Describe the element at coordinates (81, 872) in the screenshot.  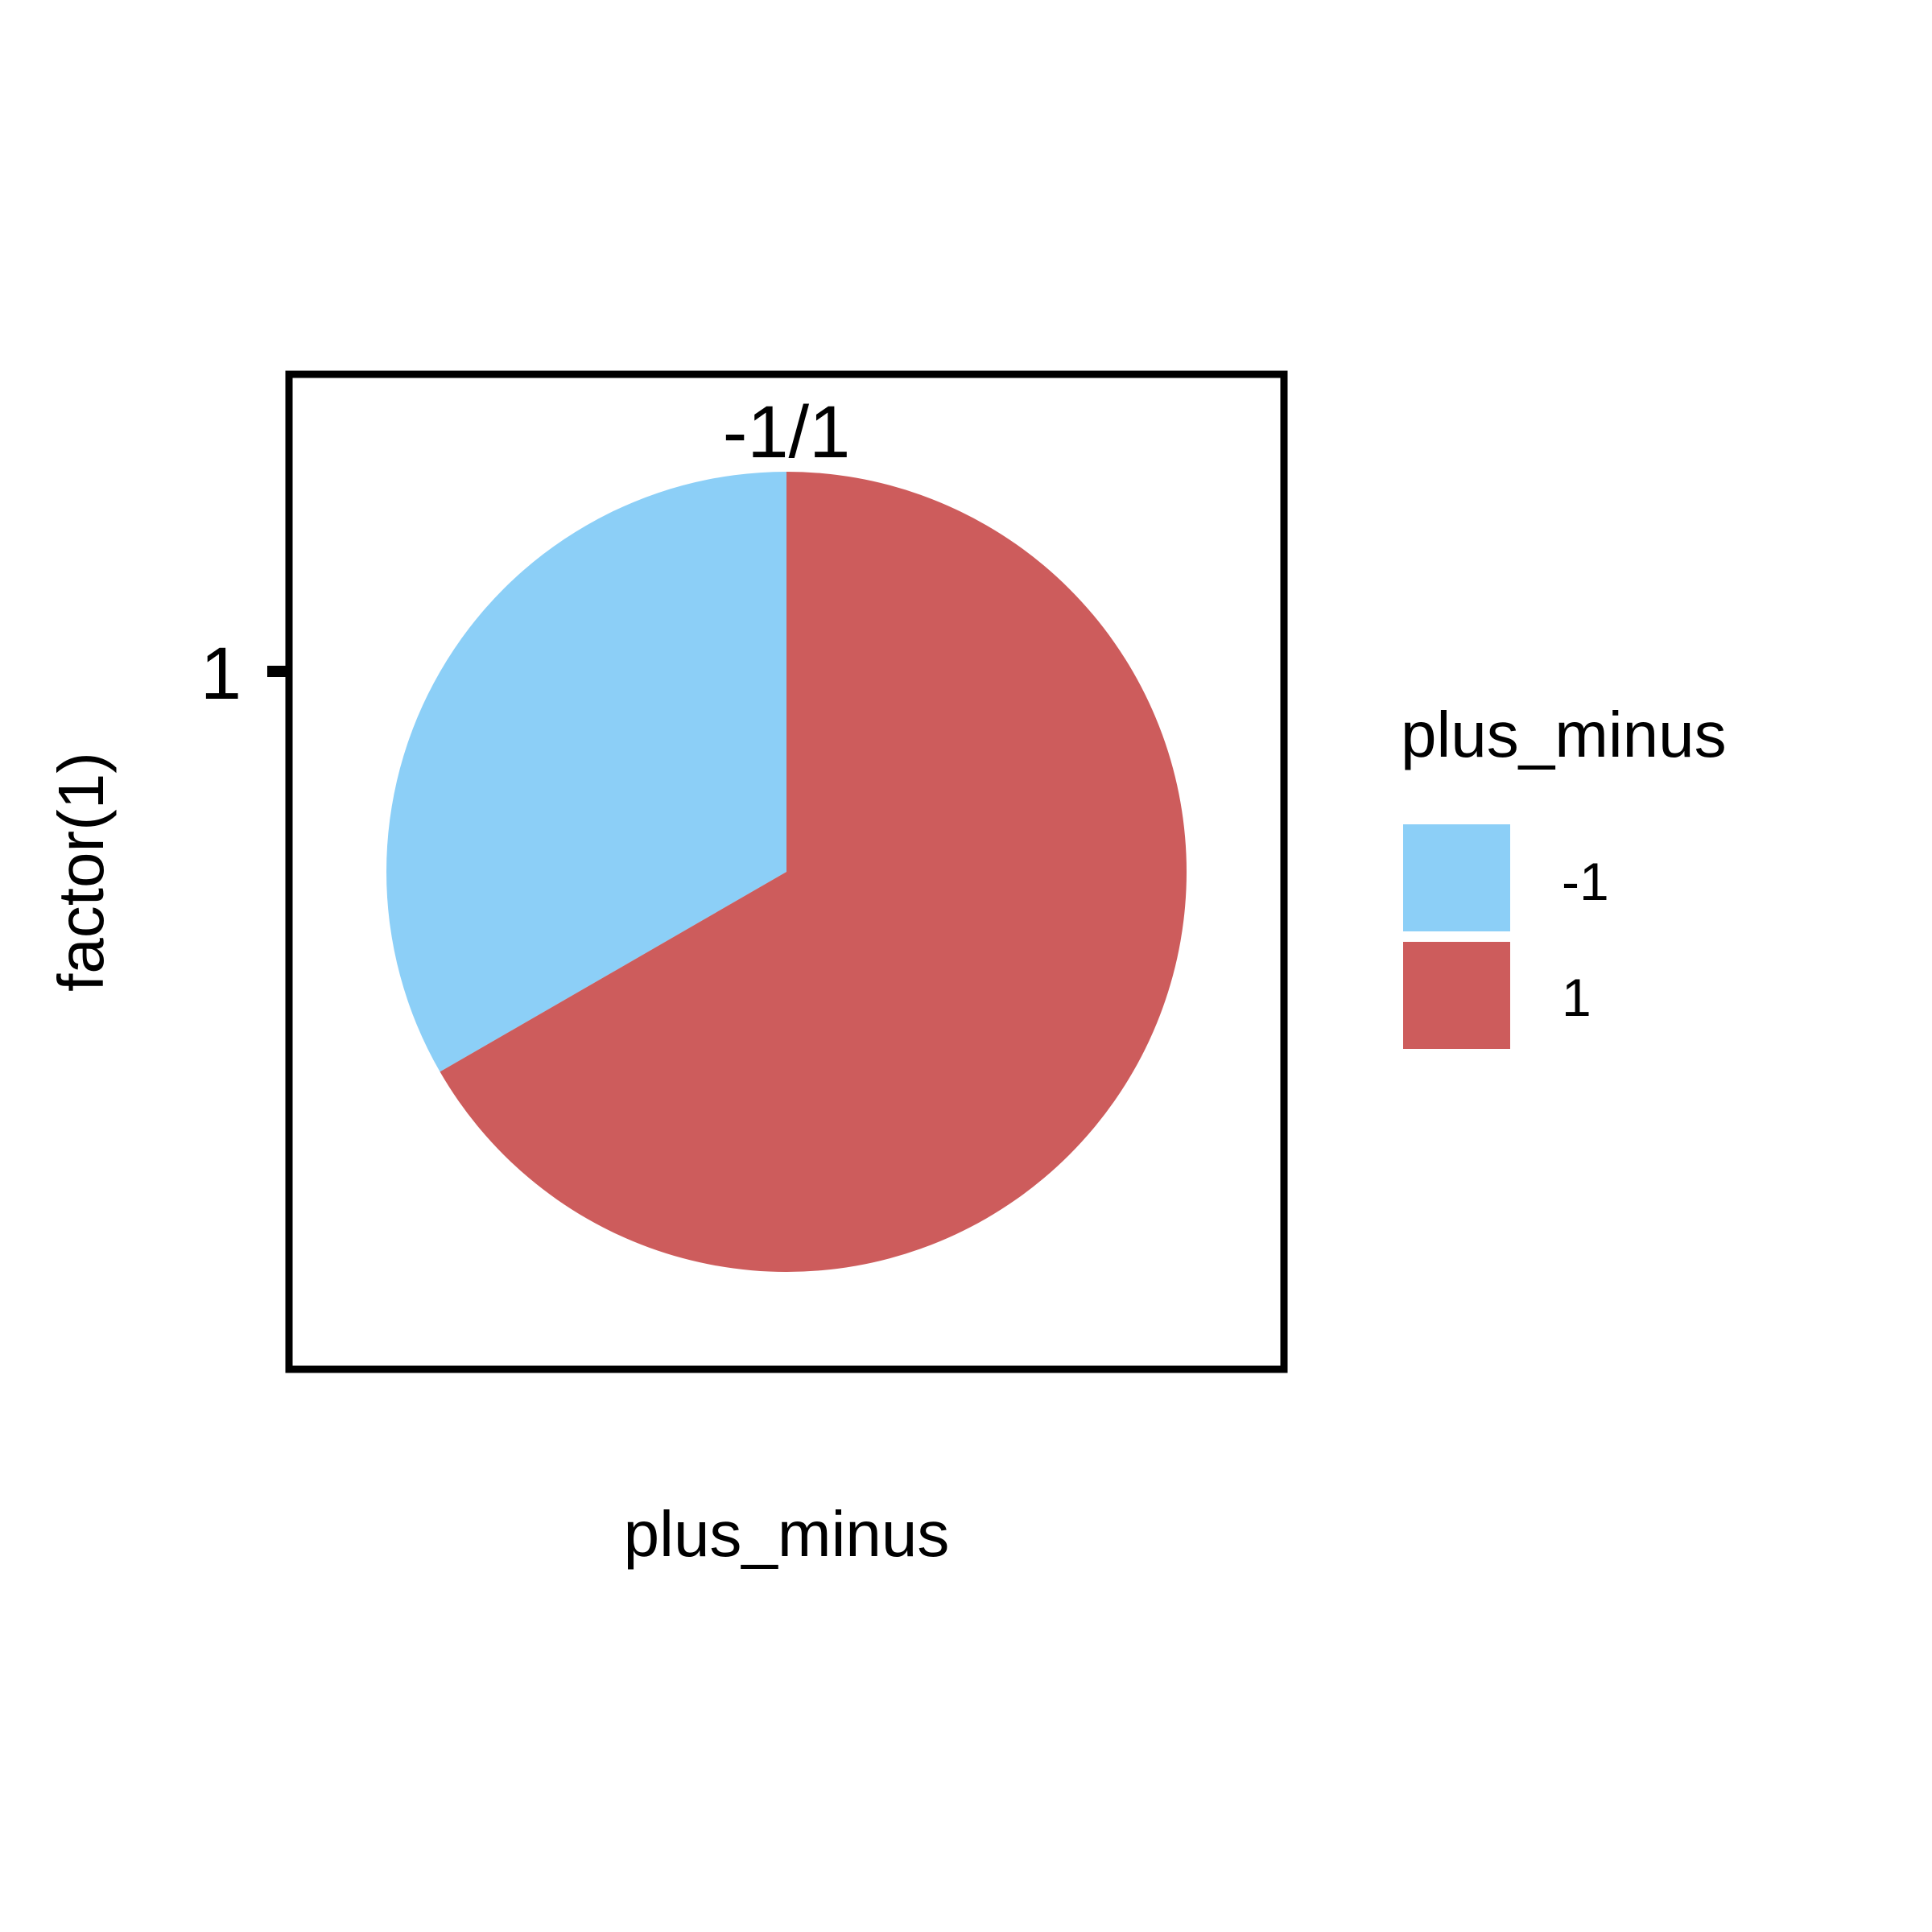
I see `y-axis-title: factor(1)` at that location.